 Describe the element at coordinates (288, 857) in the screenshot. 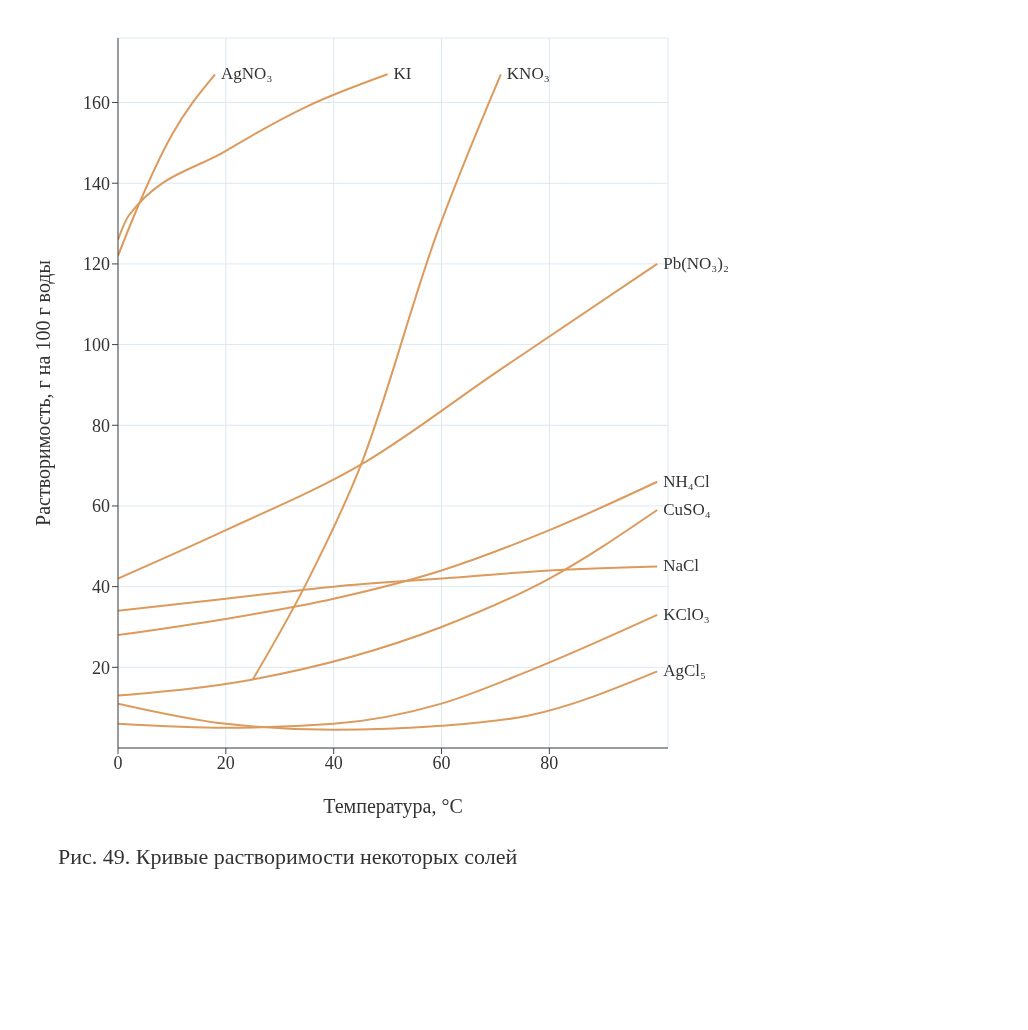

I see `text: Рис. 49. Кривые растворимости некоторых солей` at that location.